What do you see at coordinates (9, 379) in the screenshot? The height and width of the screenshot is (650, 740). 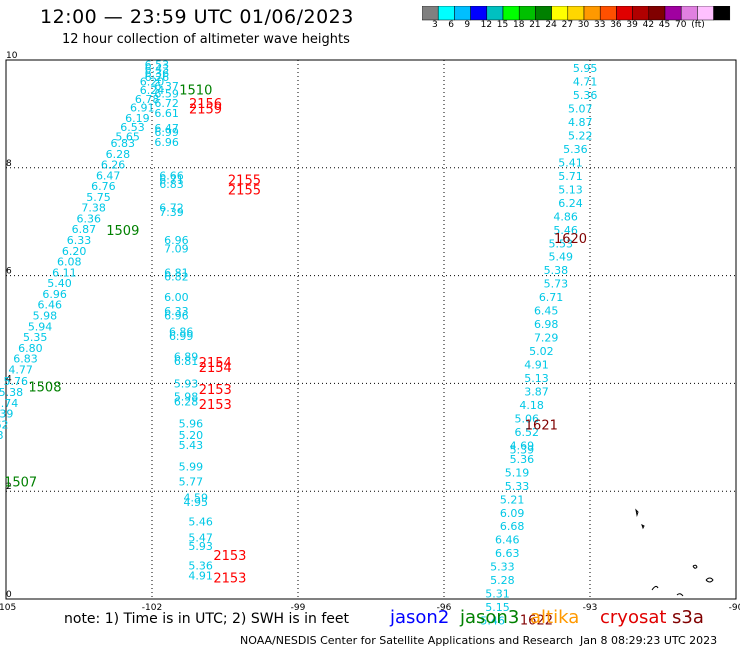 I see `y-tick-label: 4` at bounding box center [9, 379].